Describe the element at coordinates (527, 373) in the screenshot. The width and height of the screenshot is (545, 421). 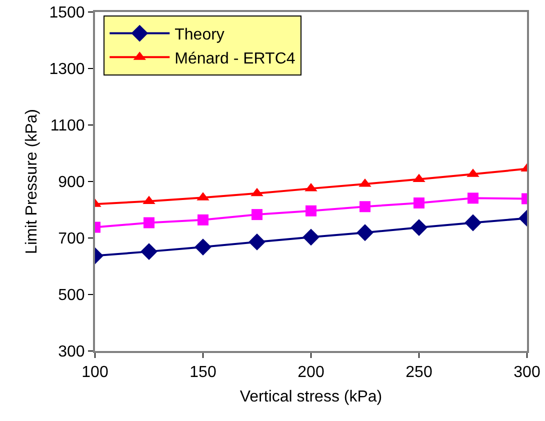
I see `x-tick-label: 300` at that location.